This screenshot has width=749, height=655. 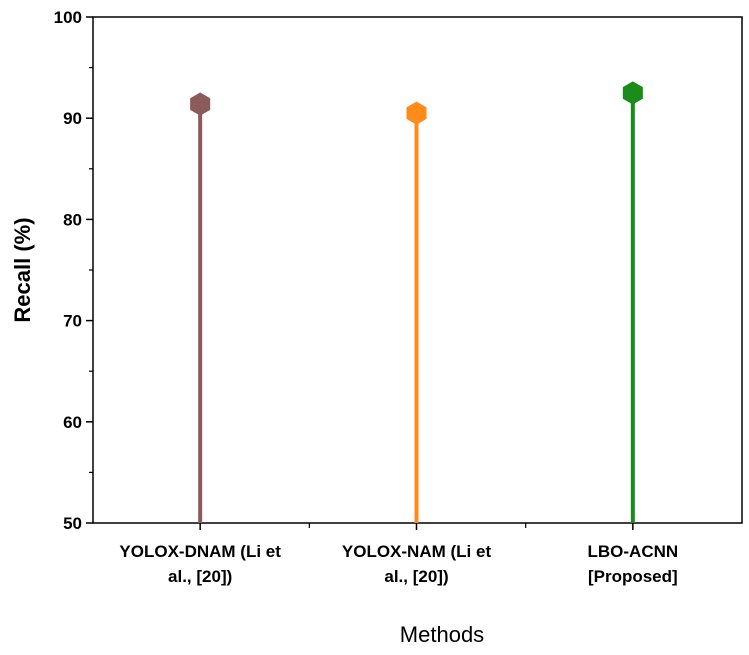 I want to click on x-axis-title: Methods, so click(x=442, y=634).